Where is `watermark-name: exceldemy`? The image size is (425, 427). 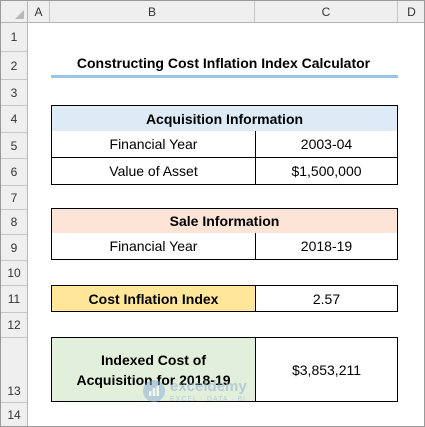 watermark-name: exceldemy is located at coordinates (208, 386).